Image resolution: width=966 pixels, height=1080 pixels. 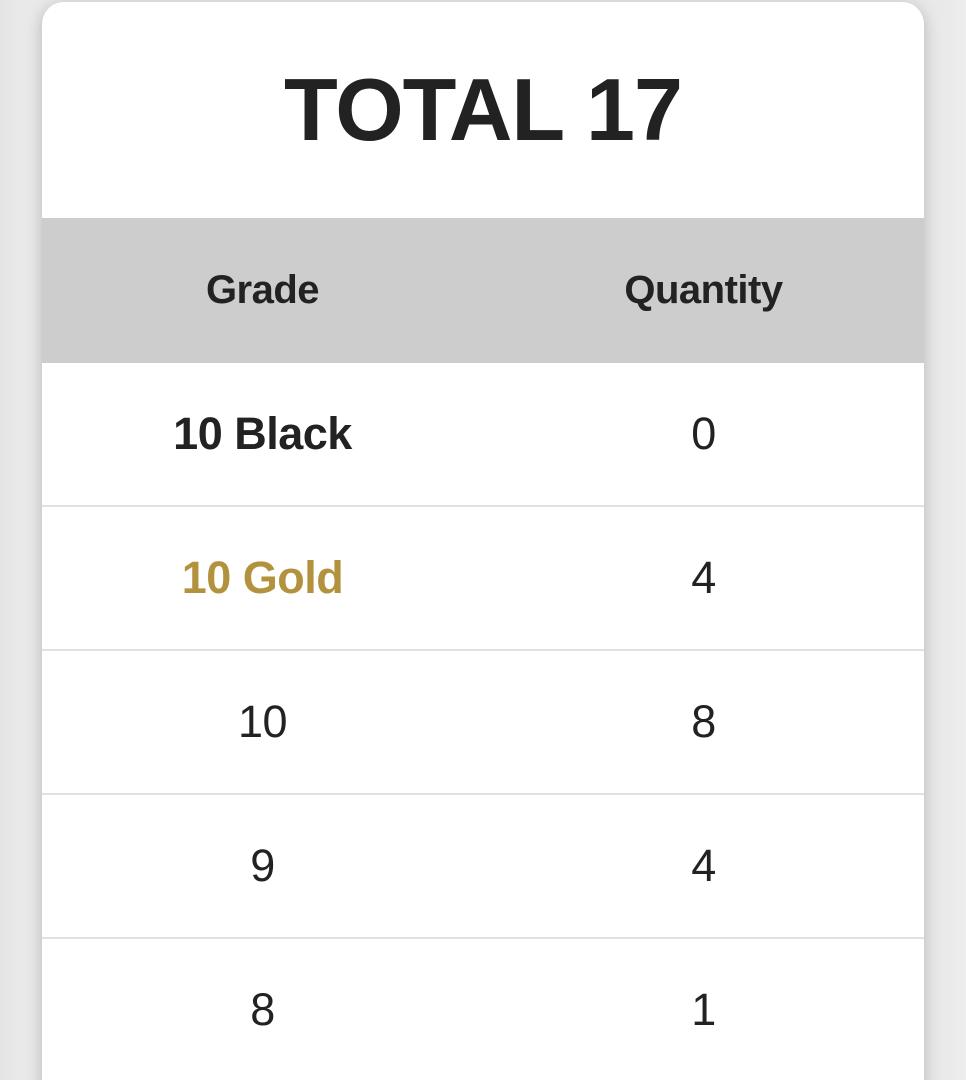 I want to click on grade-cell: 8, so click(x=262, y=1009).